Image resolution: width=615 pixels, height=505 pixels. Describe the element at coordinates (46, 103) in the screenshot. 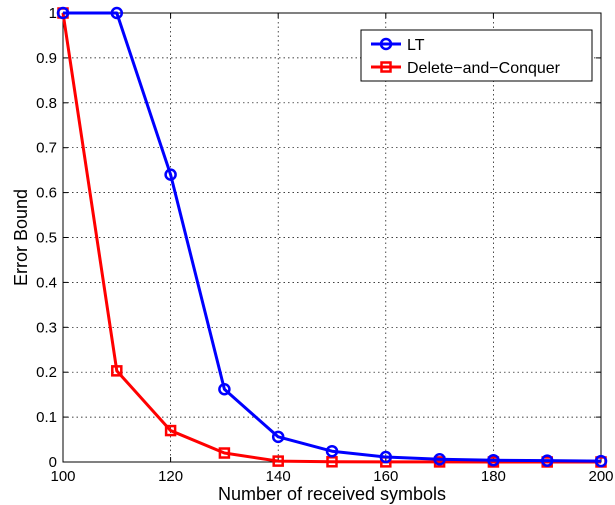

I see `y-tick-label: 0.8` at that location.